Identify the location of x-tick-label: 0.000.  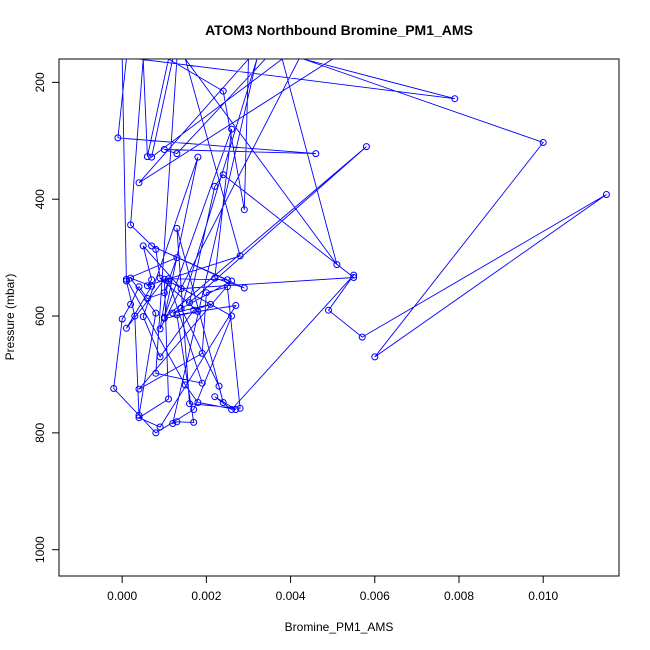
(122, 596).